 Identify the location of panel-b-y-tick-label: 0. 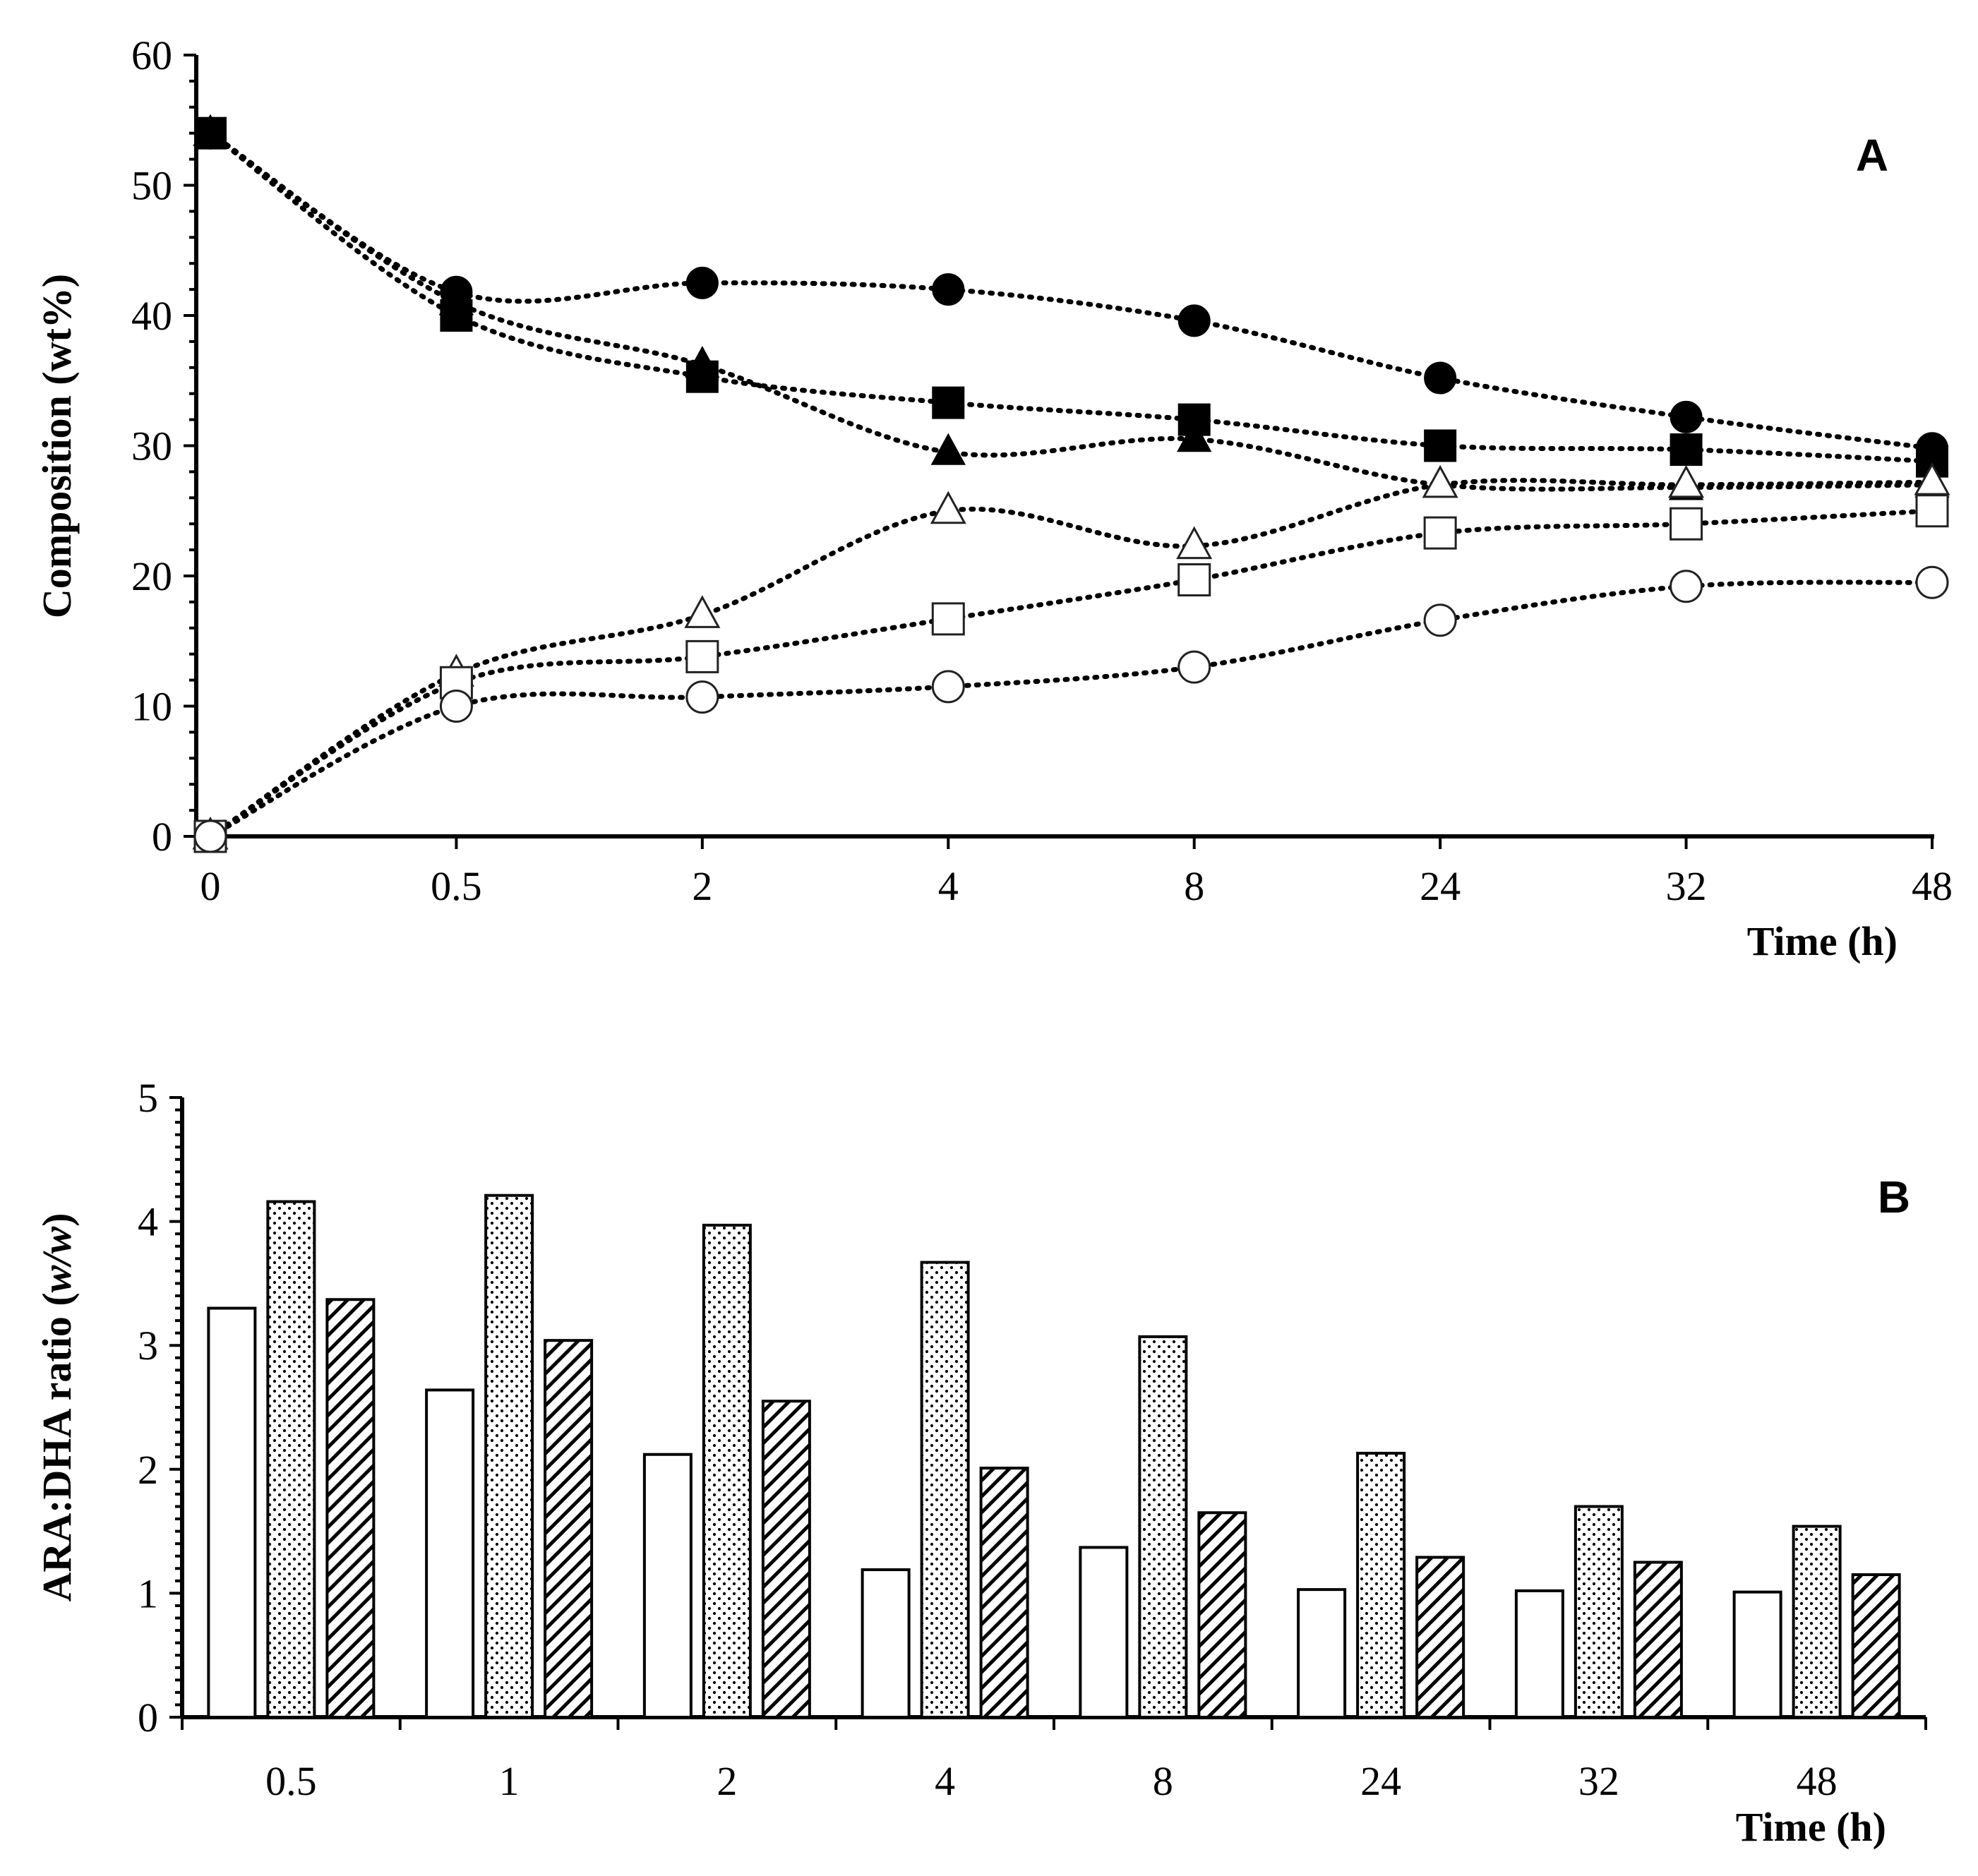
(148, 1717).